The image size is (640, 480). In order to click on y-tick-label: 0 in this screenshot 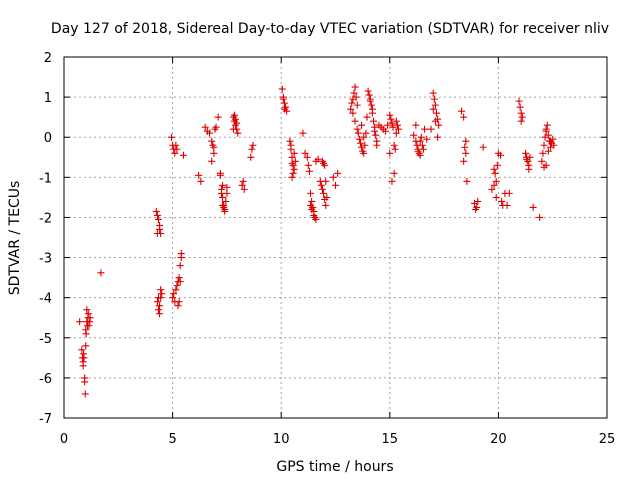, I will do `click(48, 138)`.